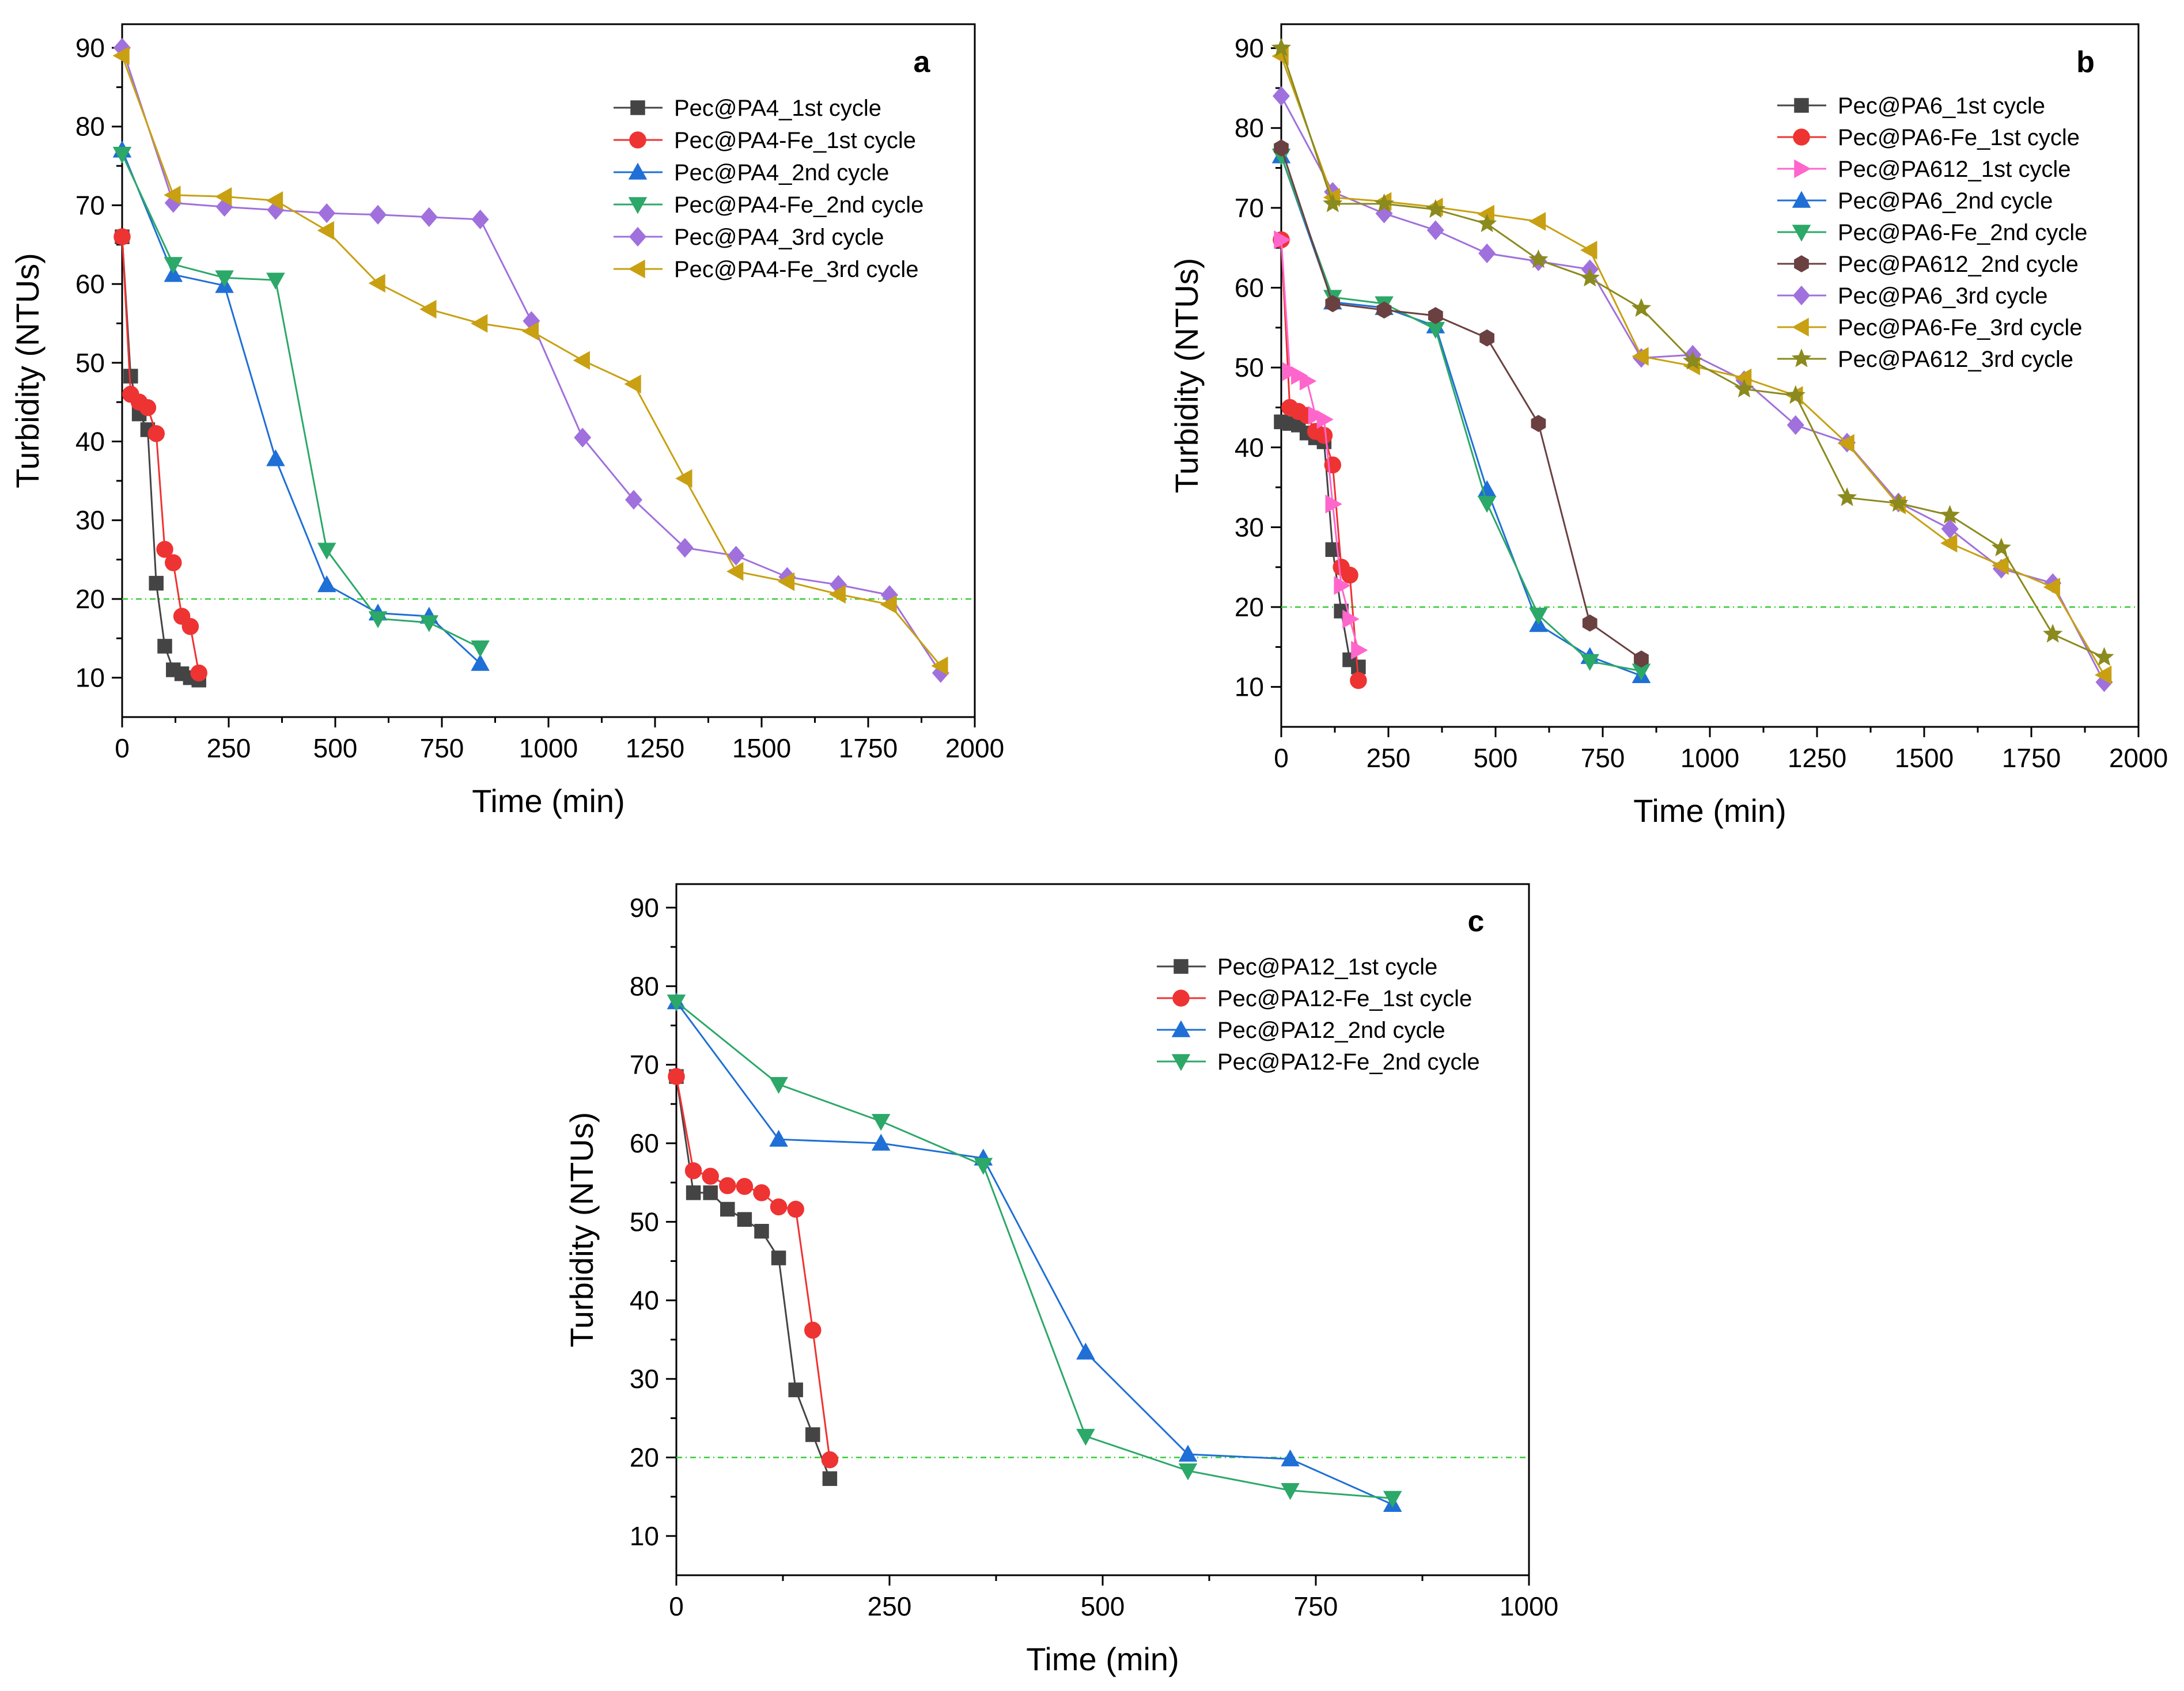 The image size is (2184, 1691). I want to click on legend-entry: Pec@PA6_2nd cycle, so click(1915, 201).